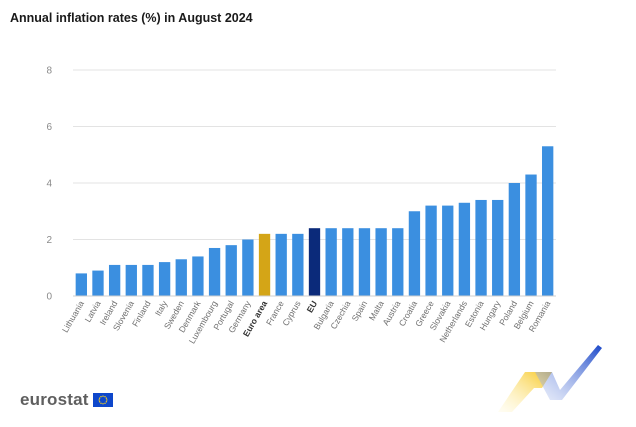 The height and width of the screenshot is (427, 636). I want to click on bar-croatia, so click(414, 253).